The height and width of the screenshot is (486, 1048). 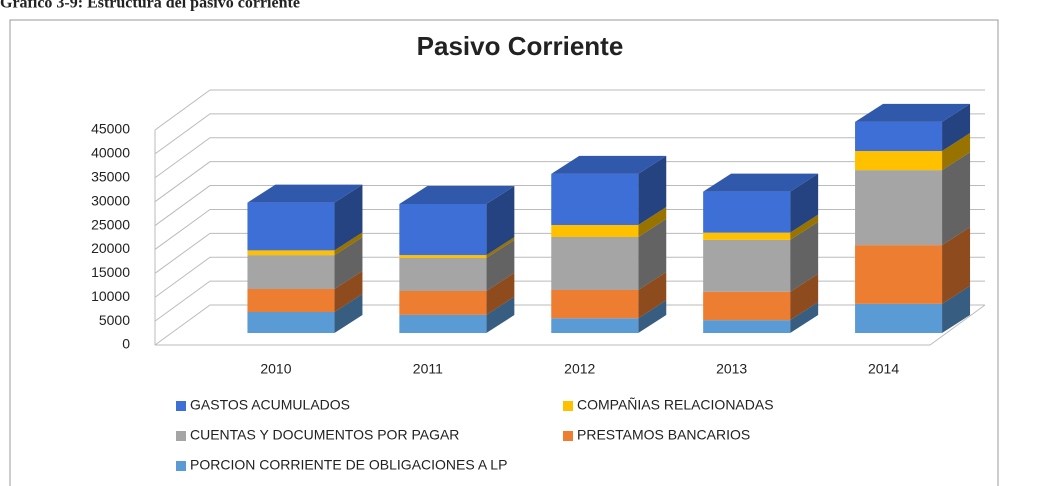 I want to click on y-tick-label: 0, so click(x=126, y=344).